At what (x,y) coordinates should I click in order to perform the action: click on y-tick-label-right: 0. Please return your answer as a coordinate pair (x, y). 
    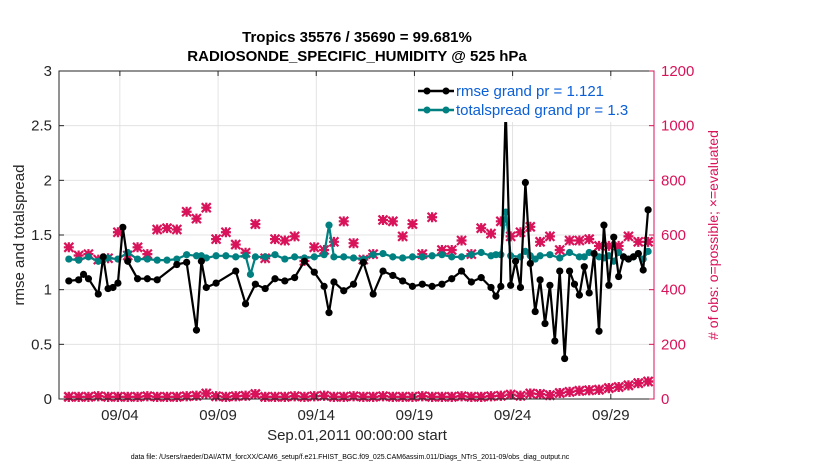
    Looking at the image, I should click on (665, 399).